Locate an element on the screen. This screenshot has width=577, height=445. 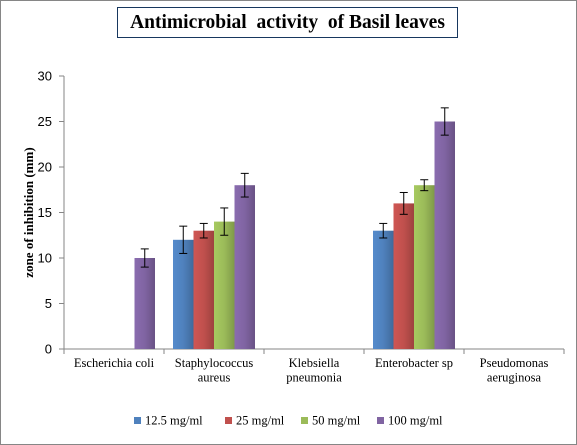
category-label: Klebsiella is located at coordinates (314, 363).